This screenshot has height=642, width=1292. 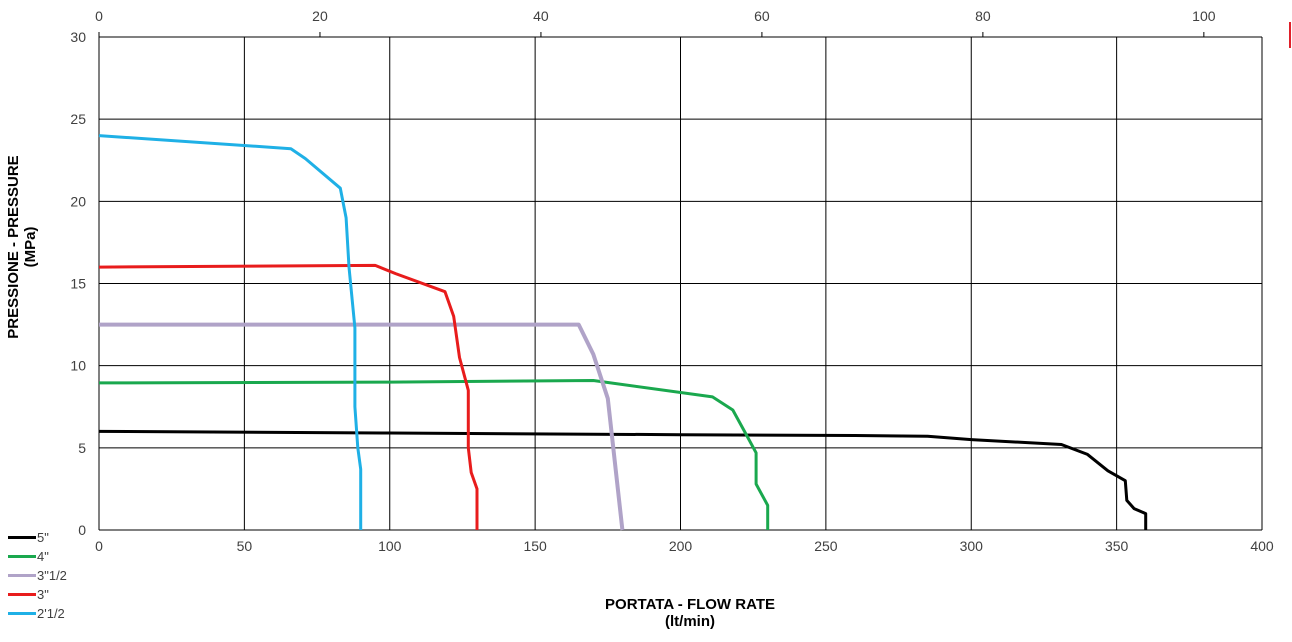 I want to click on x-axis-title-line1: PORTATA - FLOW RATE, so click(x=690, y=604).